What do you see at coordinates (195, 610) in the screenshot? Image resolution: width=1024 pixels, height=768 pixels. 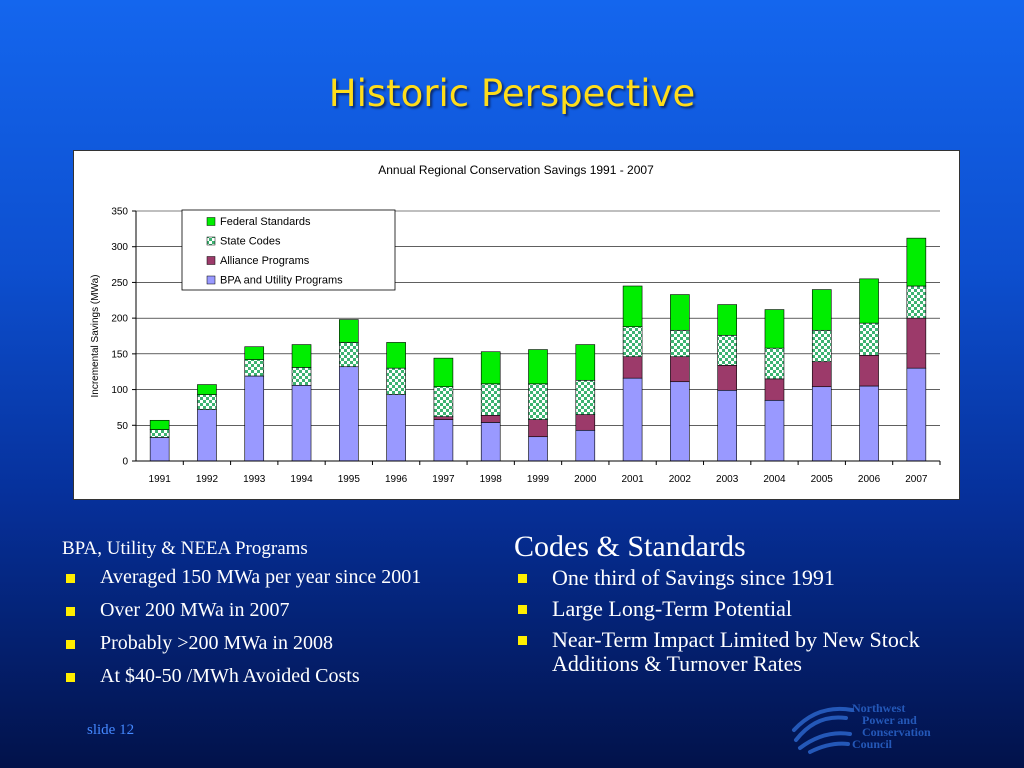 I see `list-item-text: Over 200 MWa in 2007` at bounding box center [195, 610].